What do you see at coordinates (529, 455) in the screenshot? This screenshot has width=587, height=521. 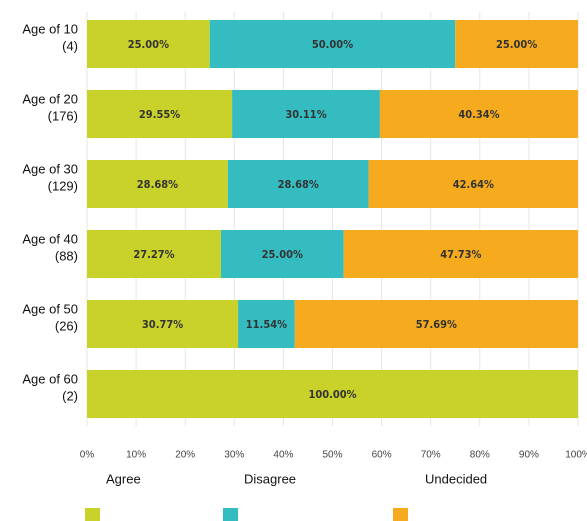 I see `x-tick-label: 90%` at bounding box center [529, 455].